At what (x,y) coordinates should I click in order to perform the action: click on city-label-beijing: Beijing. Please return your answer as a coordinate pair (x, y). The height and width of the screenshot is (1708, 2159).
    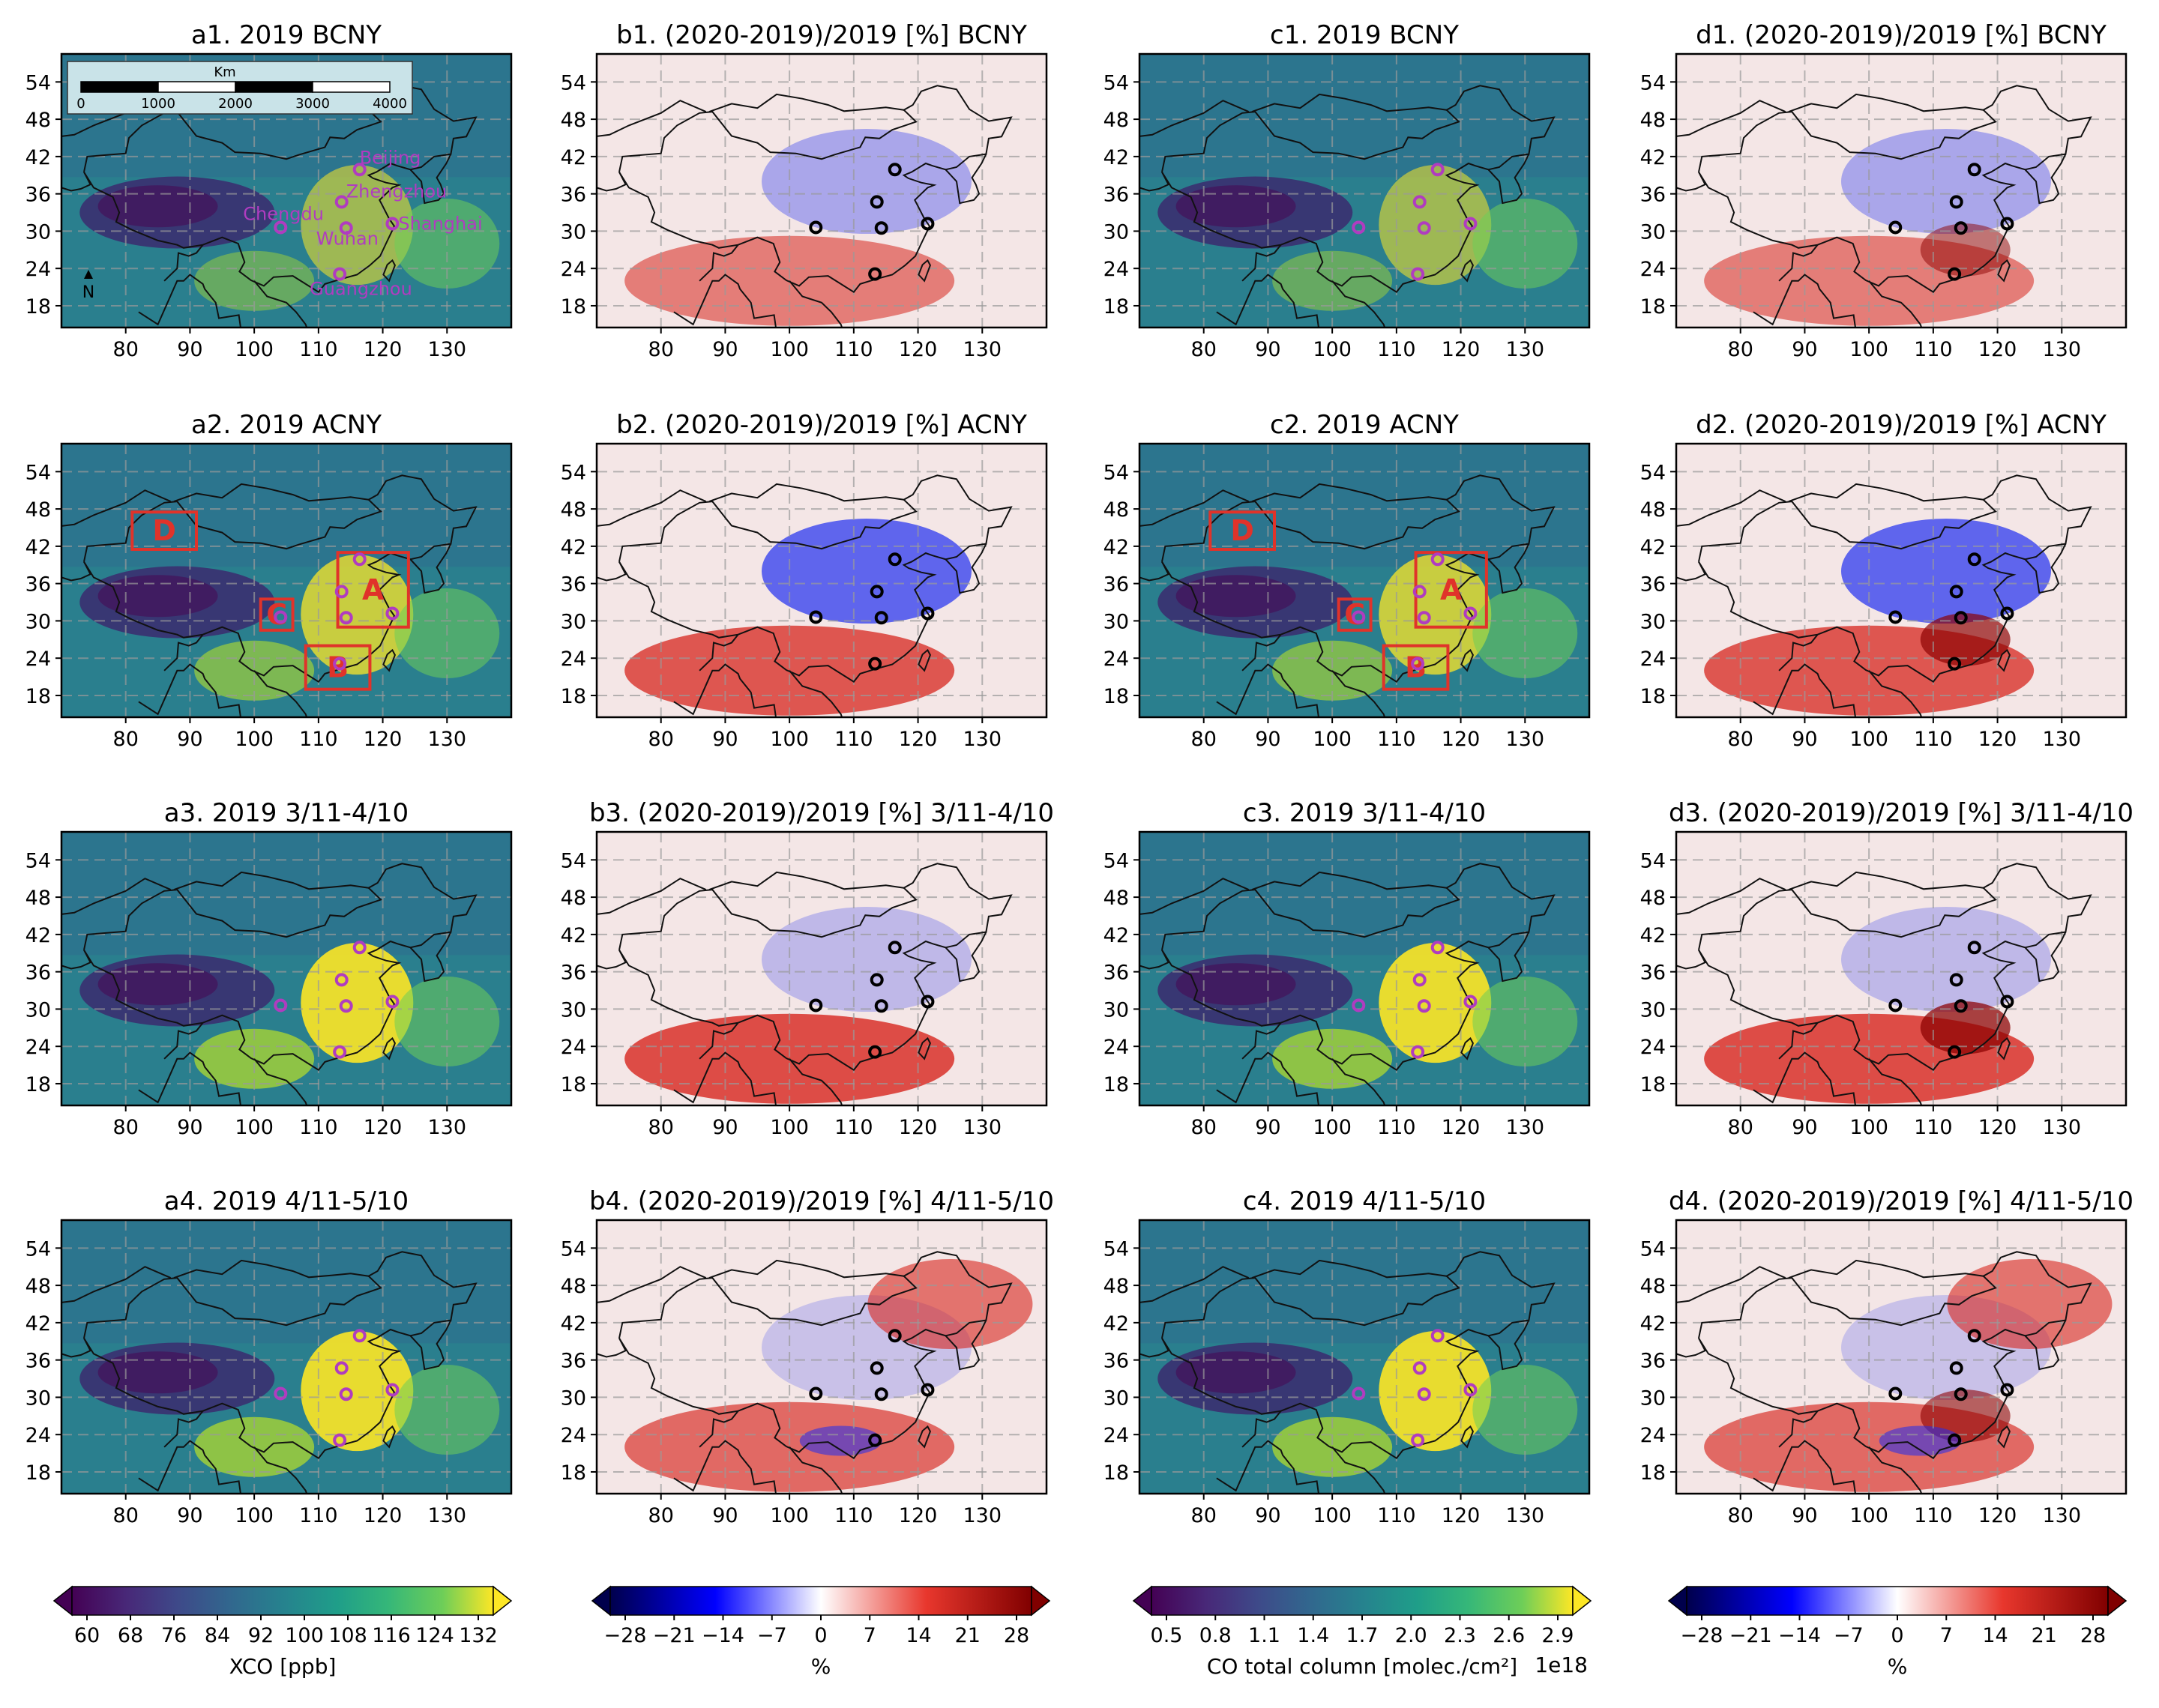
    Looking at the image, I should click on (390, 157).